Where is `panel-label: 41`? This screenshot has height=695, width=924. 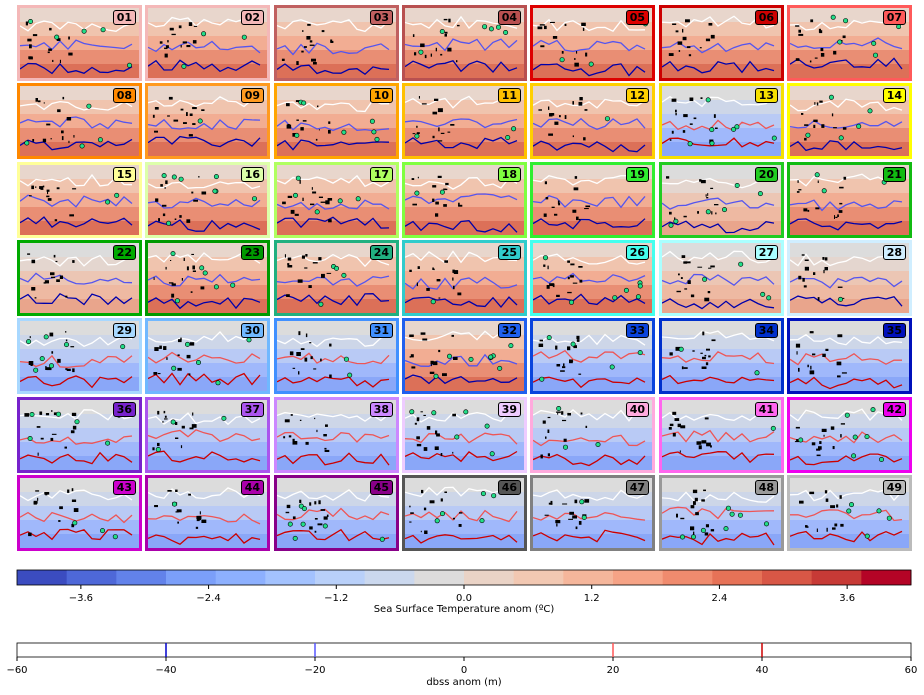
panel-label: 41 is located at coordinates (766, 409).